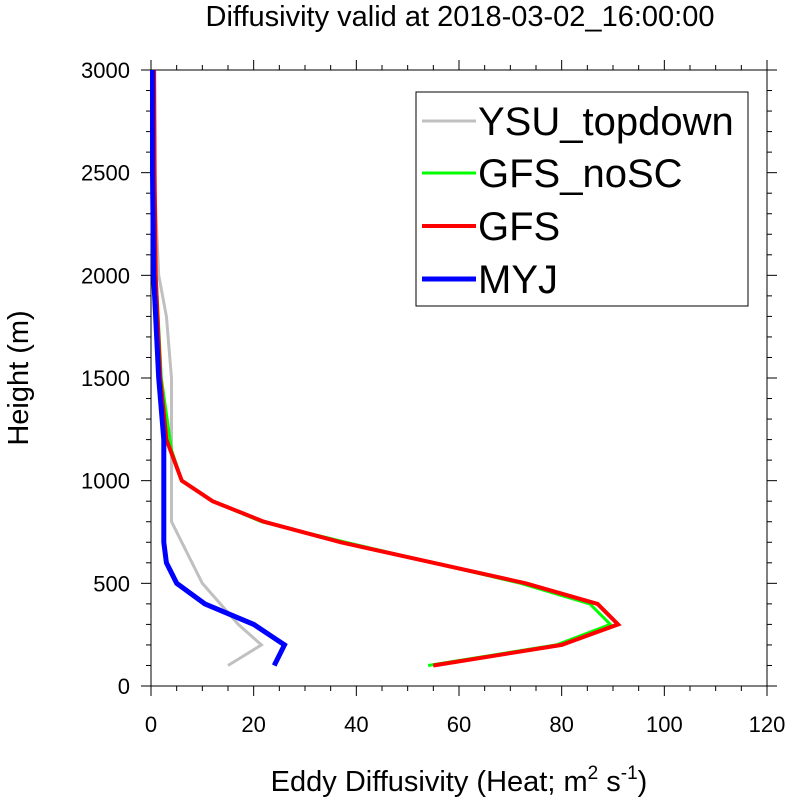  Describe the element at coordinates (105, 70) in the screenshot. I see `y-tick-label: 3000` at that location.